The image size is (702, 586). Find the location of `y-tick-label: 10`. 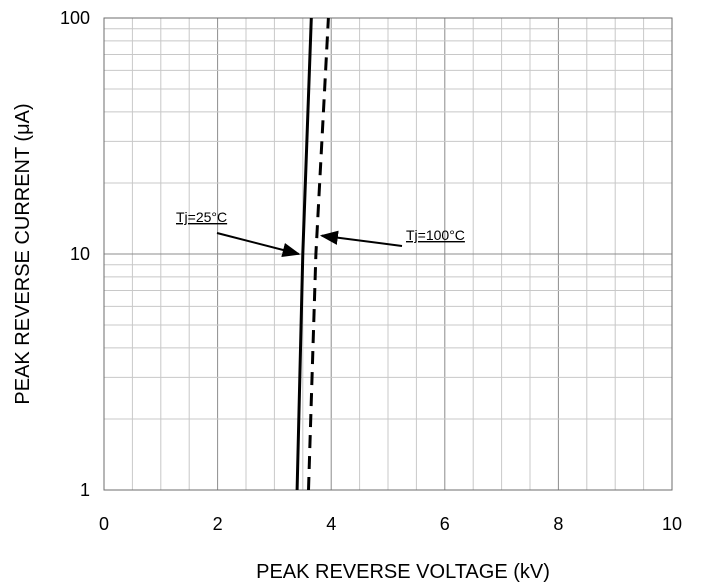

y-tick-label: 10 is located at coordinates (80, 254).